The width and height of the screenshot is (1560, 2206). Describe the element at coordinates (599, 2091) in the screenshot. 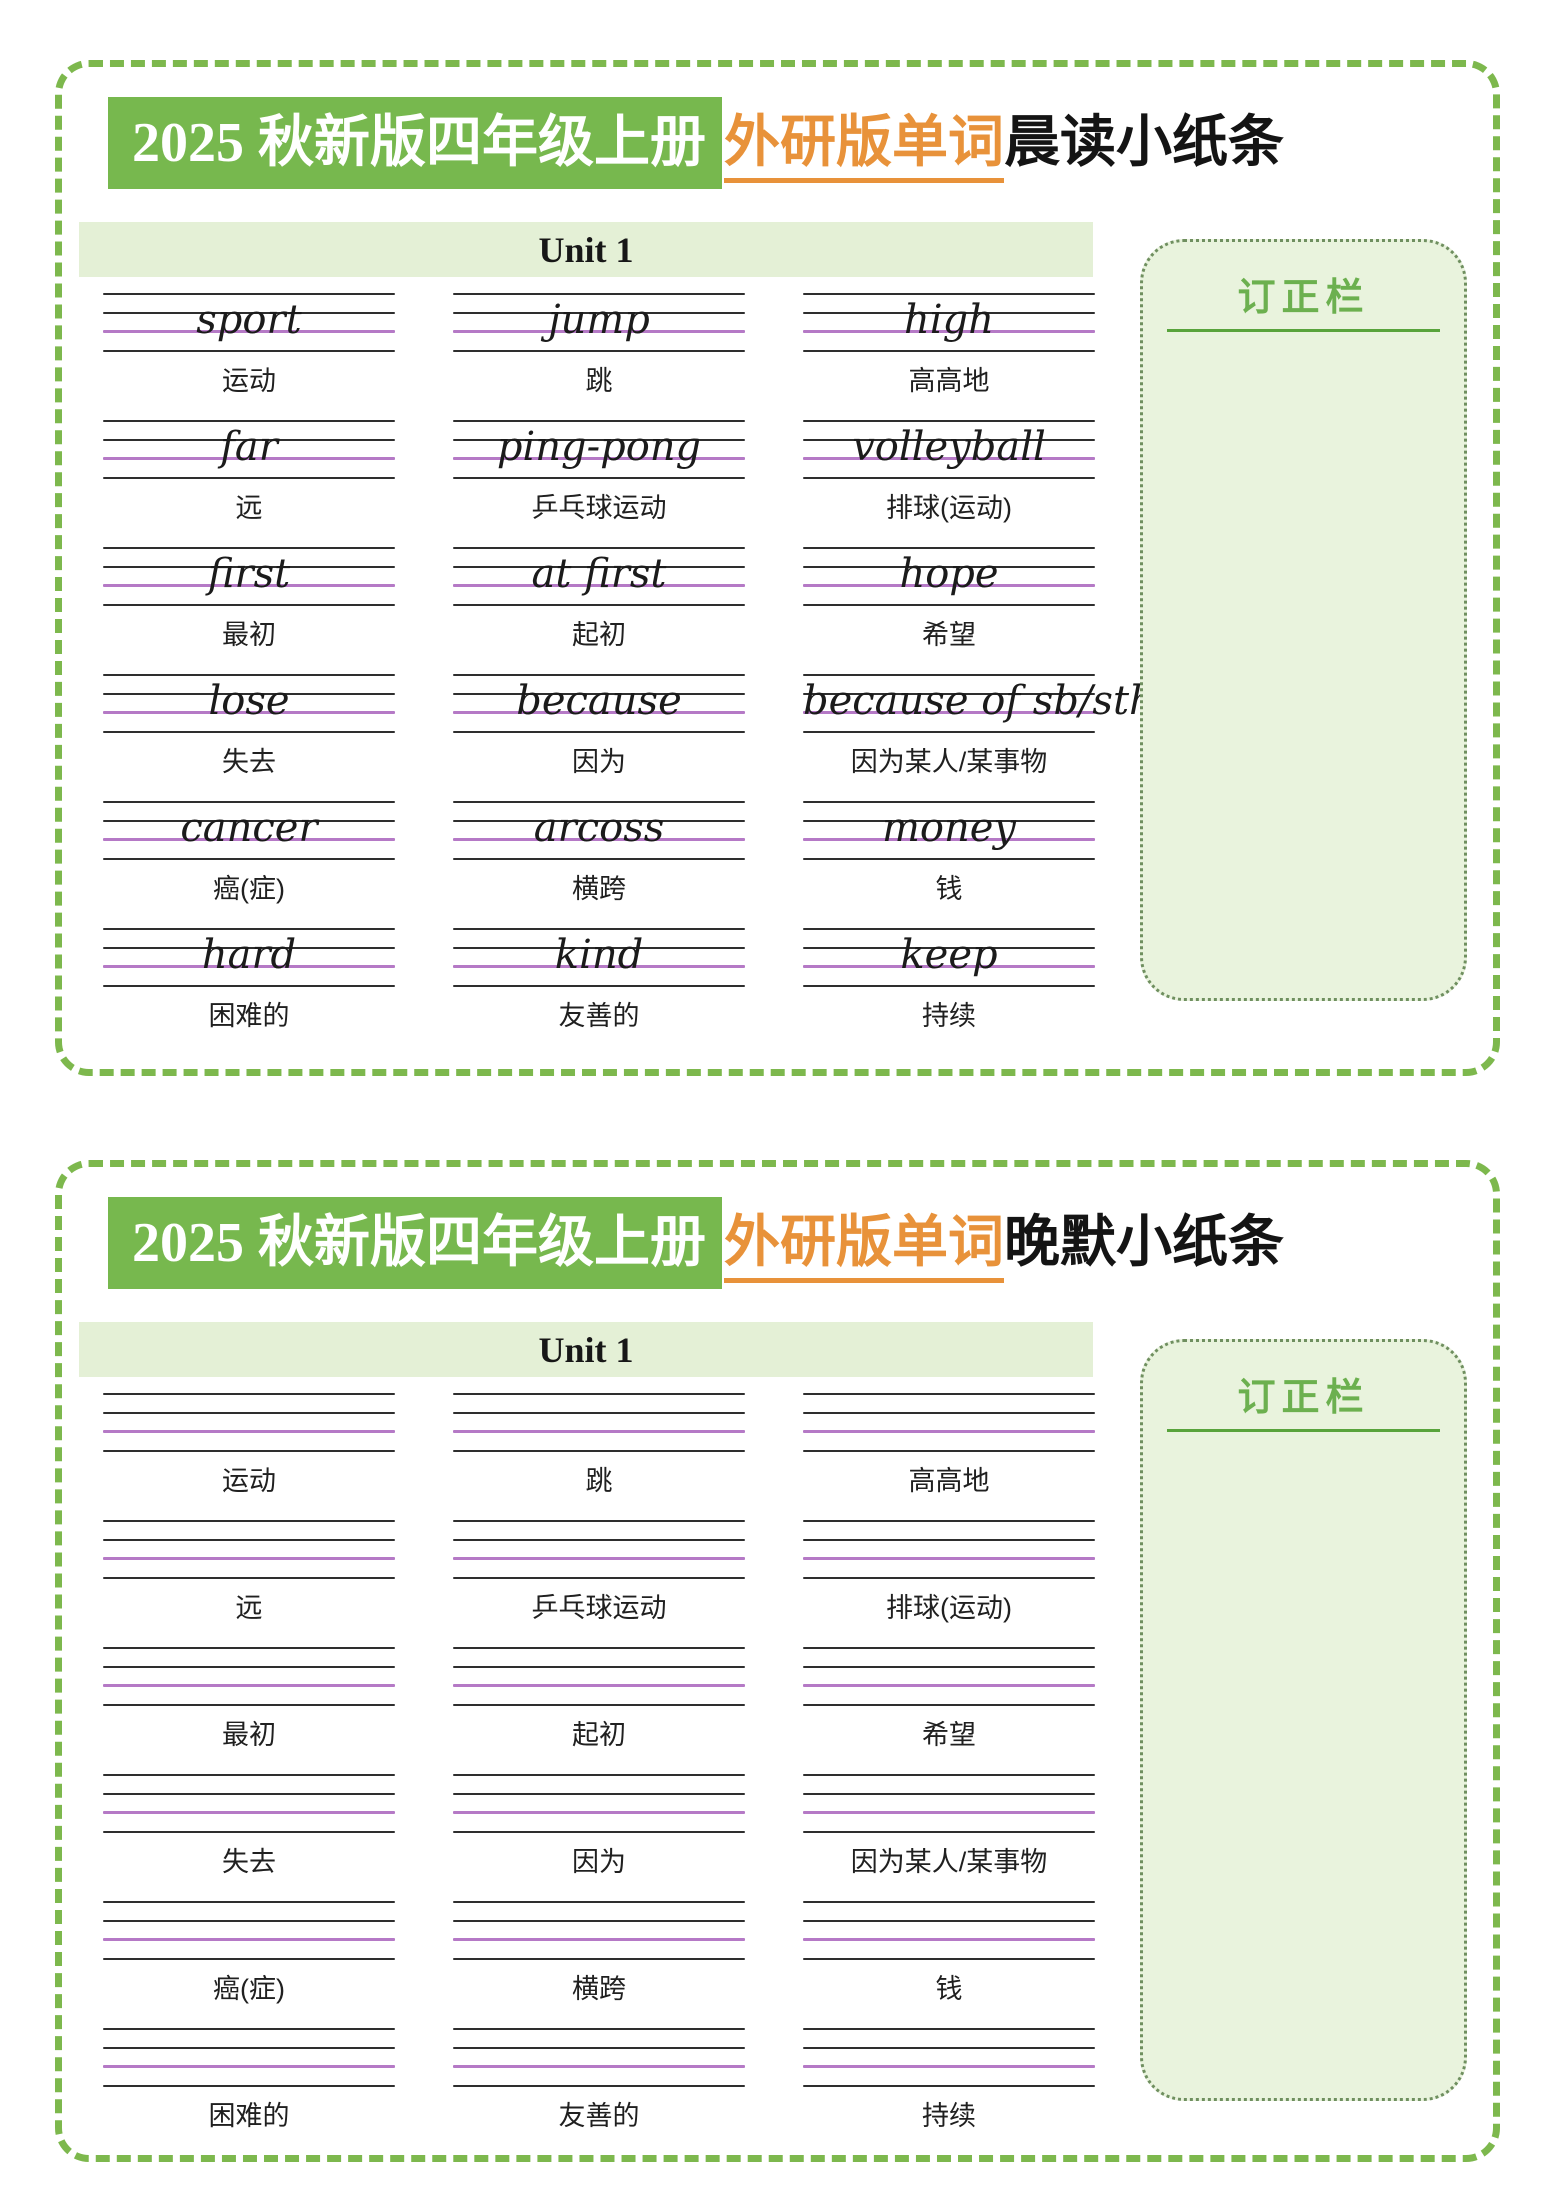

I see `word-cell: 友善的` at that location.